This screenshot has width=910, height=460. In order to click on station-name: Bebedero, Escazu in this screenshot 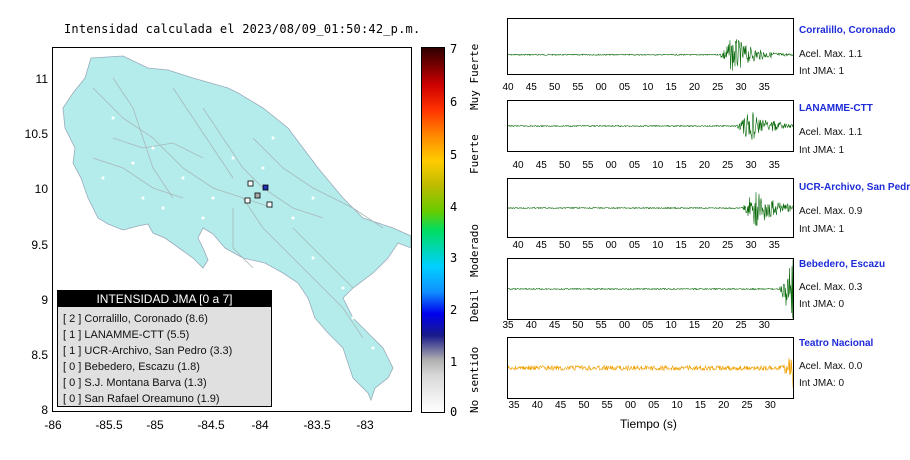, I will do `click(842, 264)`.